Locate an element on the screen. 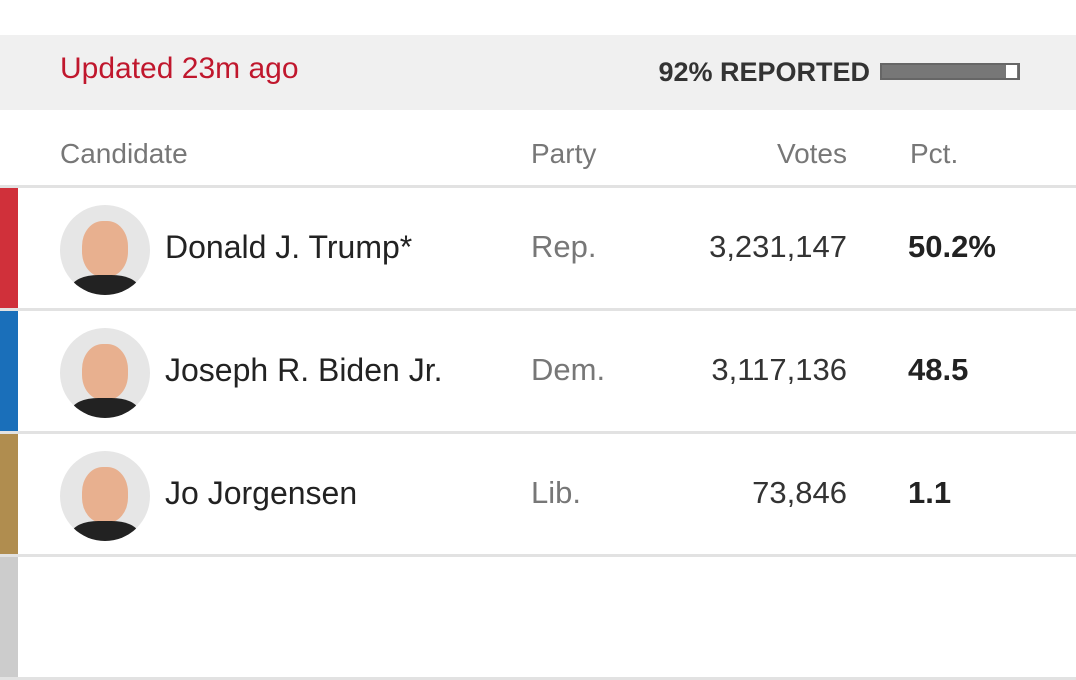 The width and height of the screenshot is (1076, 680). party: Rep. is located at coordinates (564, 246).